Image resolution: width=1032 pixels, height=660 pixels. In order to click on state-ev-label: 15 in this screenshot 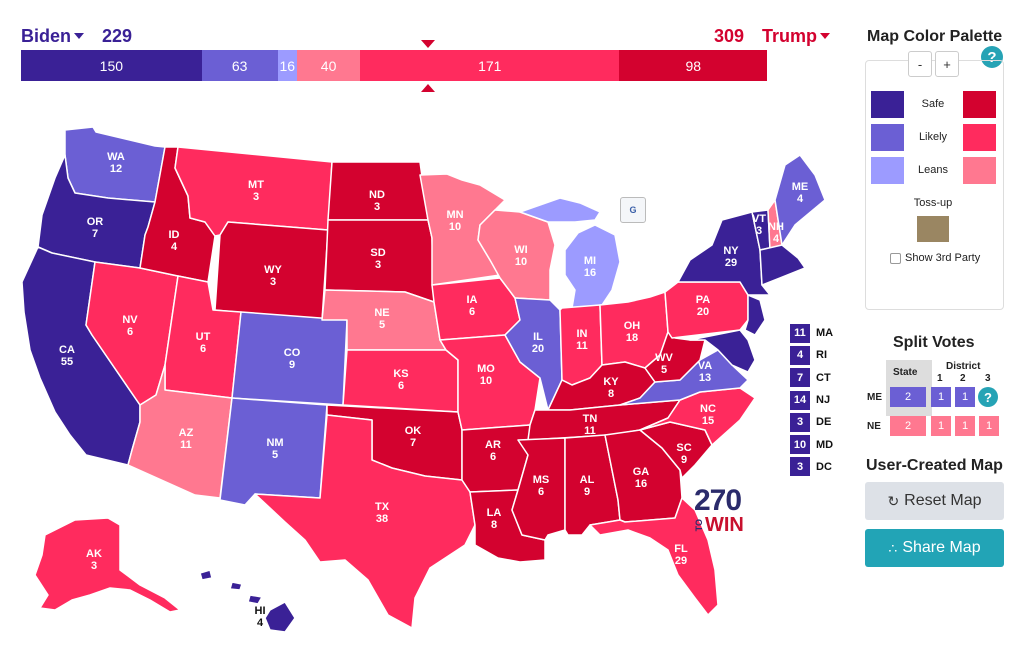, I will do `click(708, 421)`.